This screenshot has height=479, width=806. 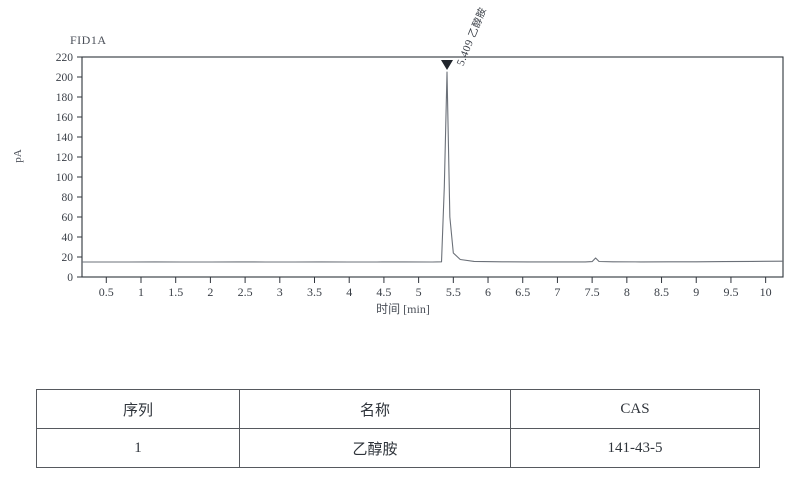 What do you see at coordinates (635, 448) in the screenshot?
I see `cell-cas: 141-43-5` at bounding box center [635, 448].